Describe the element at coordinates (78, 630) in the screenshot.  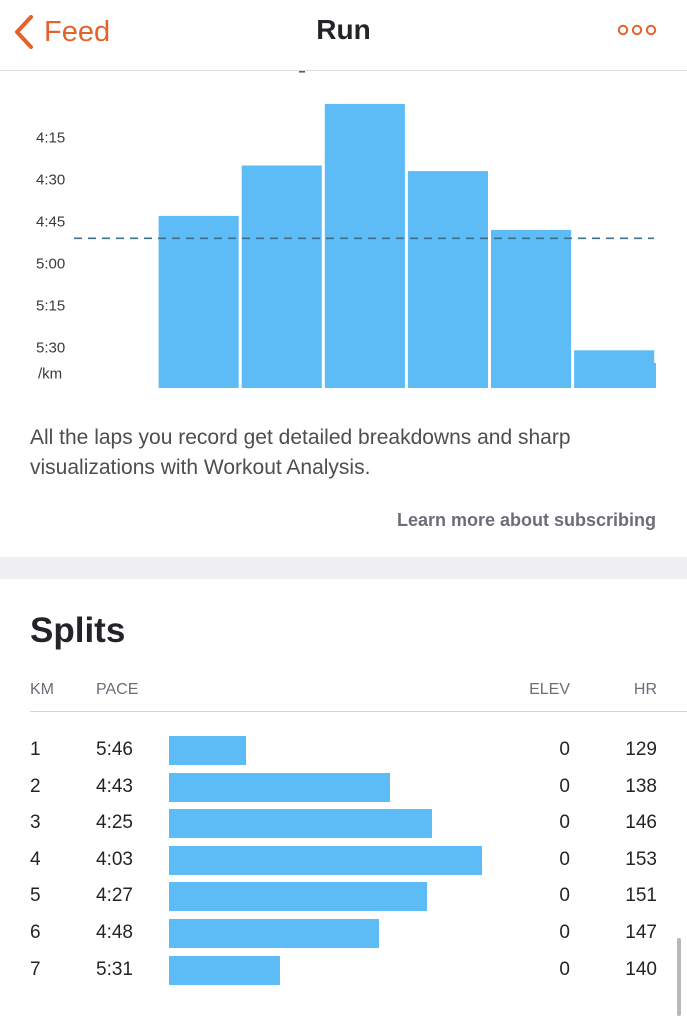
I see `splits-title: Splits` at that location.